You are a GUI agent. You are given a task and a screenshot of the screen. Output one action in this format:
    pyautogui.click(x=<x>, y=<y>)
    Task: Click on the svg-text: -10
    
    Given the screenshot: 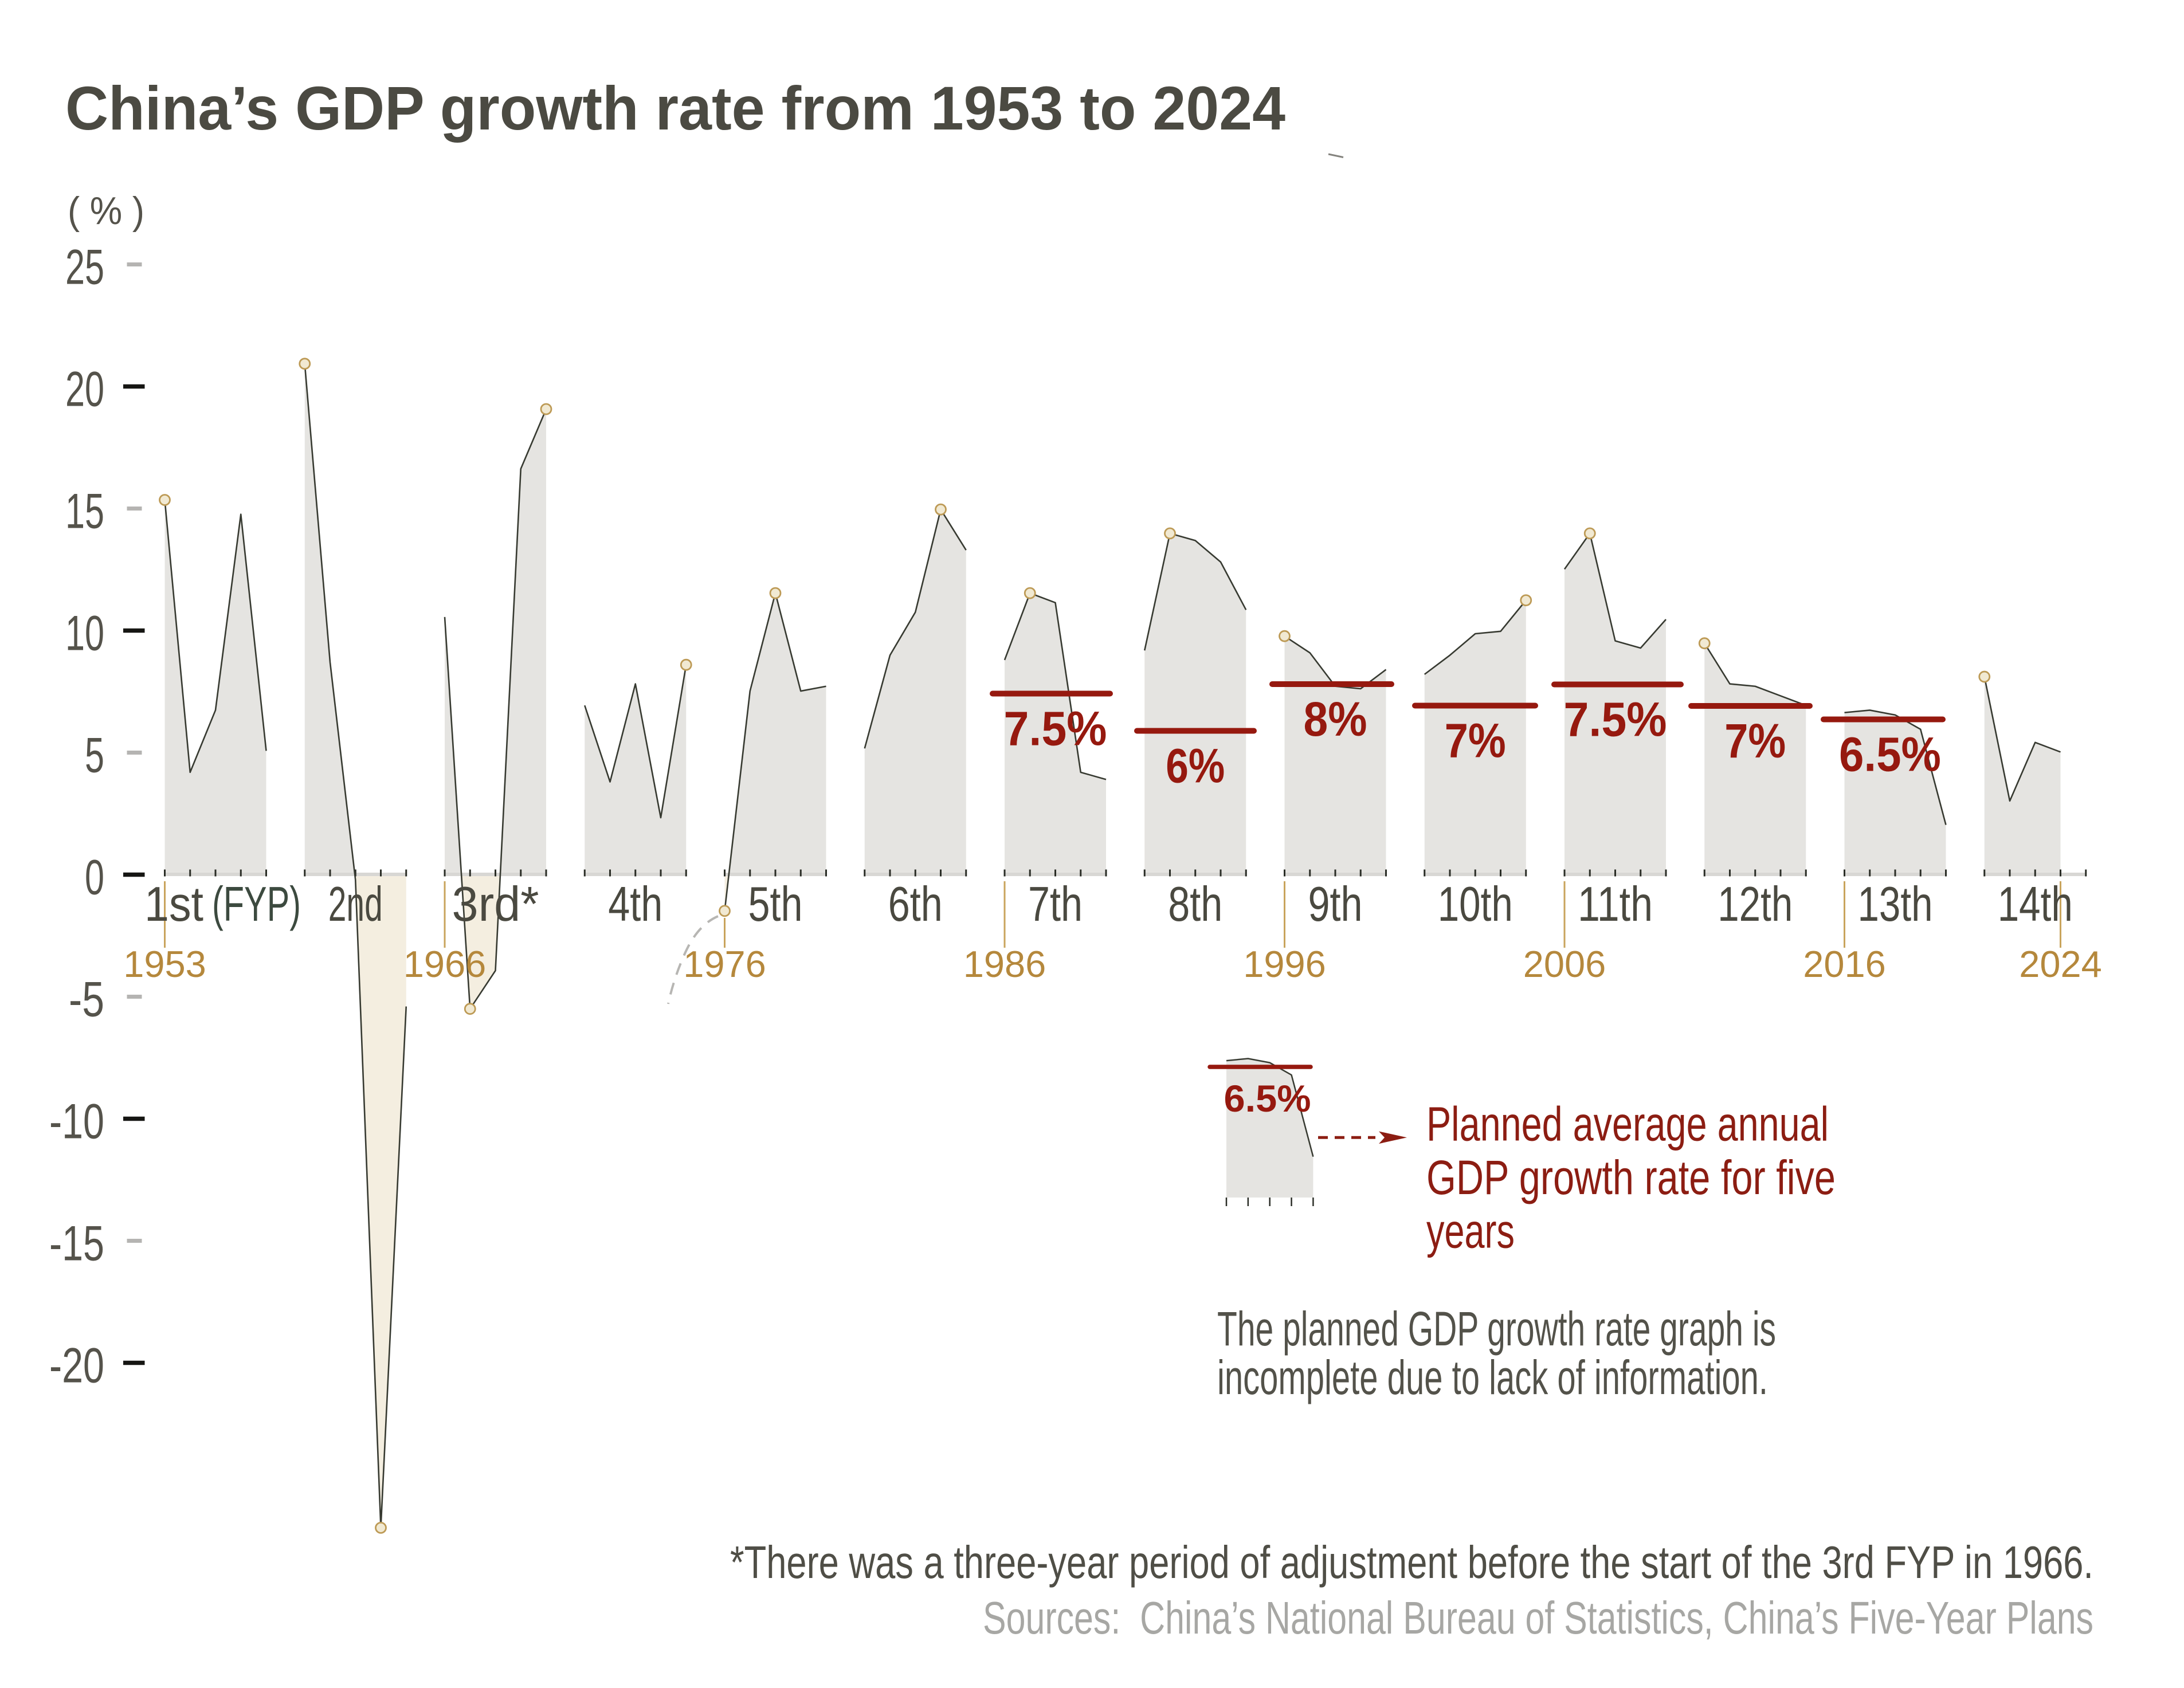 What is the action you would take?
    pyautogui.click(x=76, y=1121)
    